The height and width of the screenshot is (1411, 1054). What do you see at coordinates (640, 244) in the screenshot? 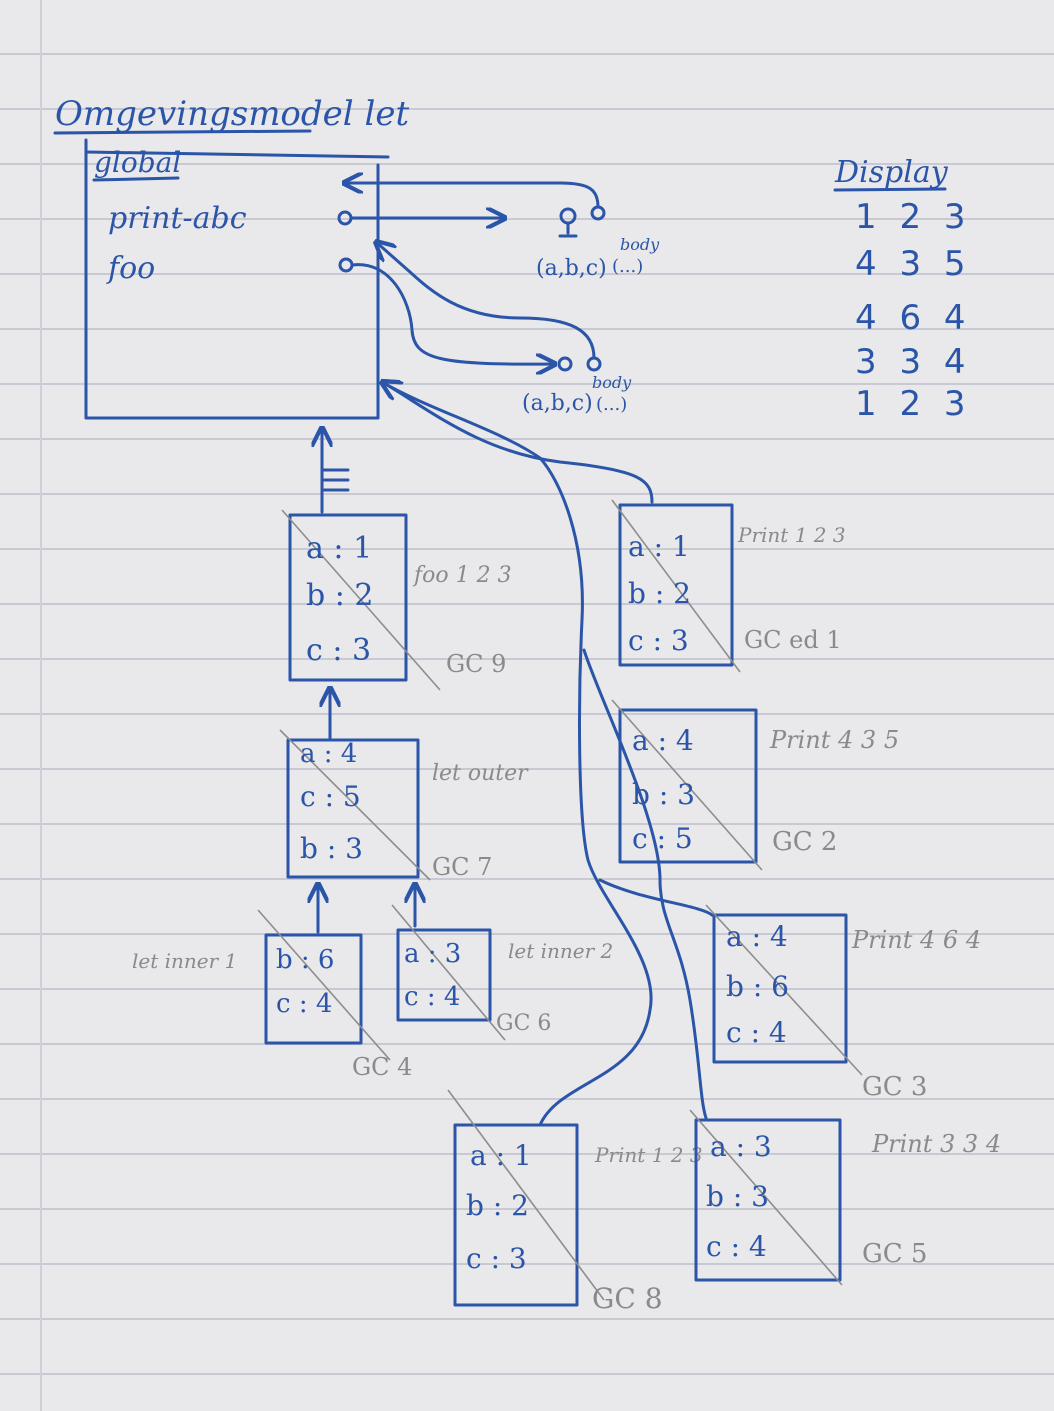
I see `closure-1-body: body` at bounding box center [640, 244].